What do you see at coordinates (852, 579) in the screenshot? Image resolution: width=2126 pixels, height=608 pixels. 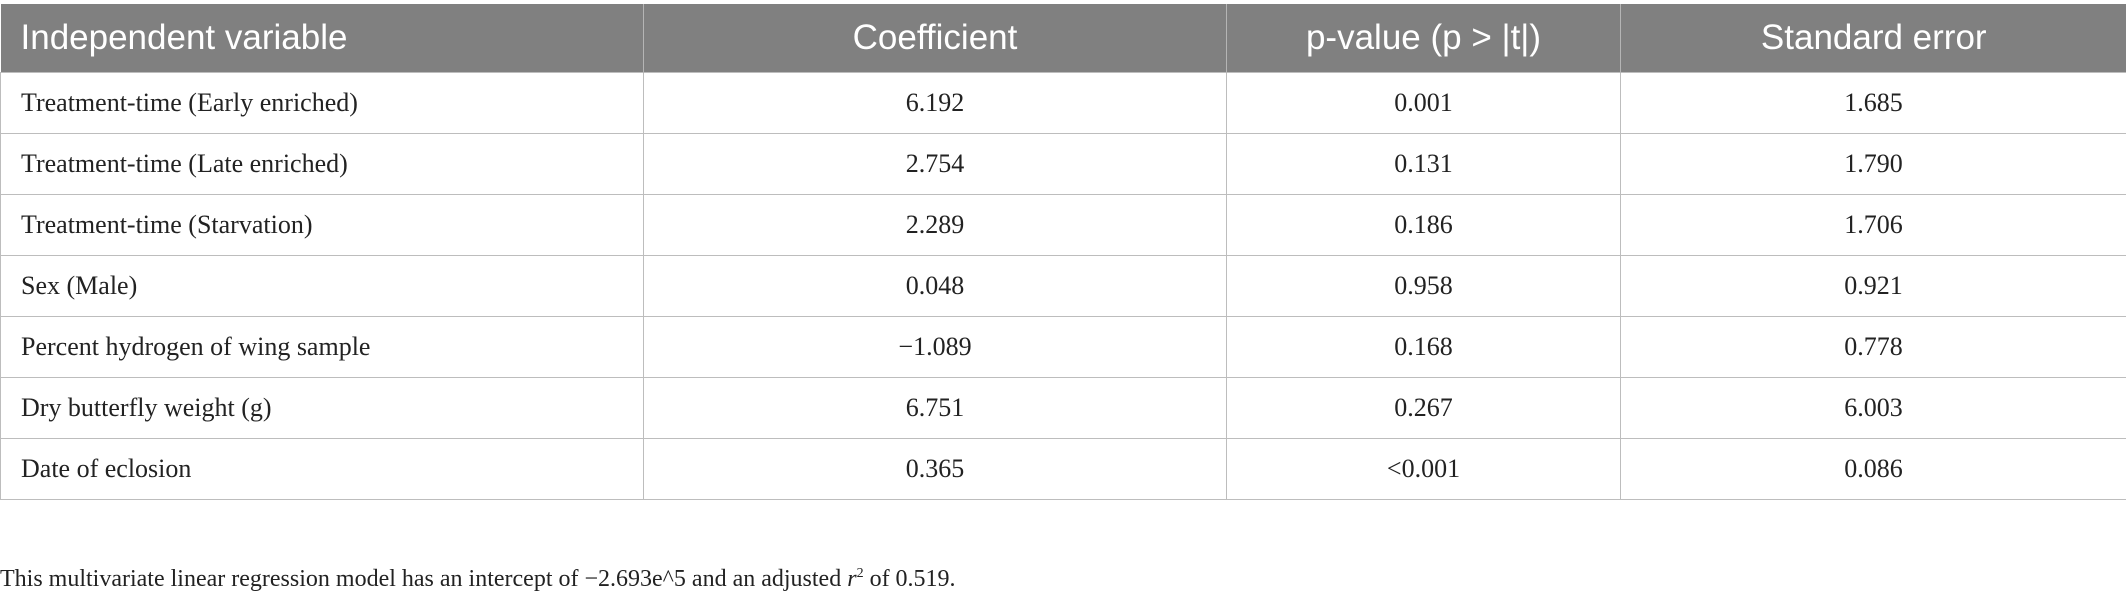 I see `footnote-symbol: r` at bounding box center [852, 579].